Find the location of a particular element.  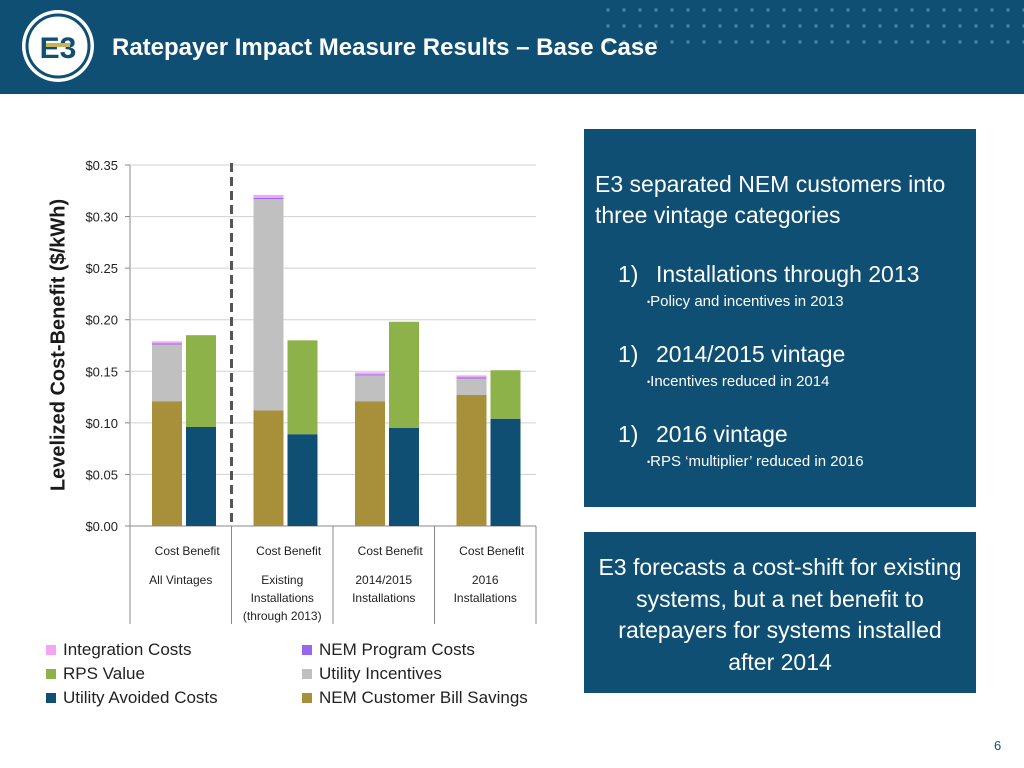

legend-label: Utility Incentives is located at coordinates (380, 673).